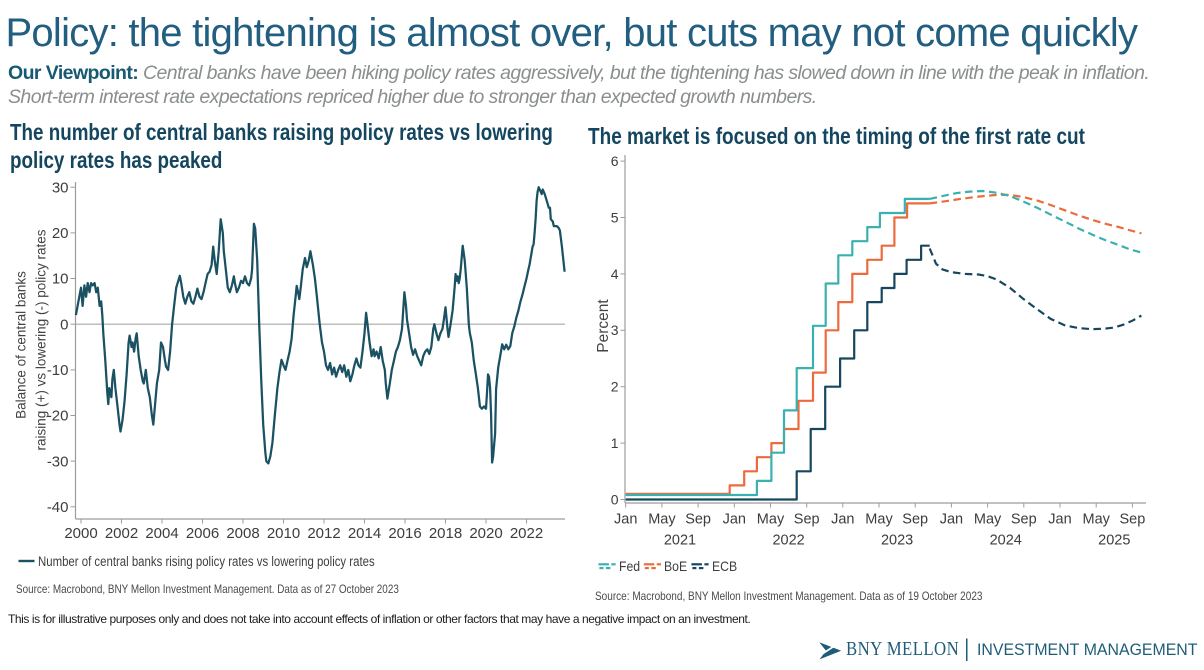 Image resolution: width=1204 pixels, height=670 pixels. What do you see at coordinates (1006, 541) in the screenshot?
I see `svg-text: 2024` at bounding box center [1006, 541].